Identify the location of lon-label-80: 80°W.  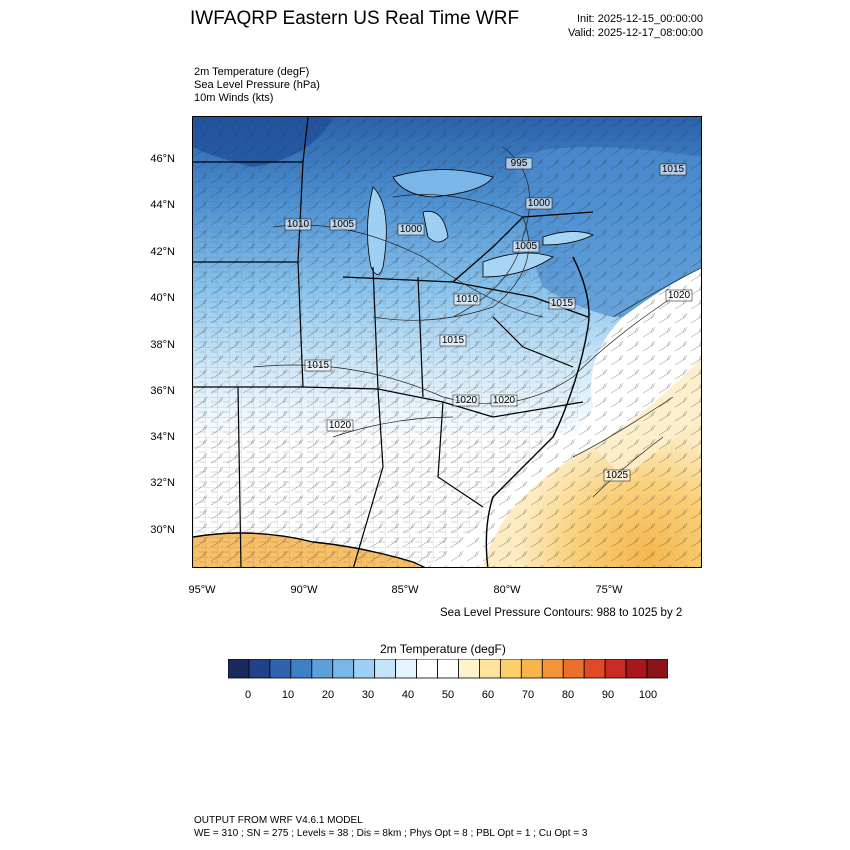
(507, 590).